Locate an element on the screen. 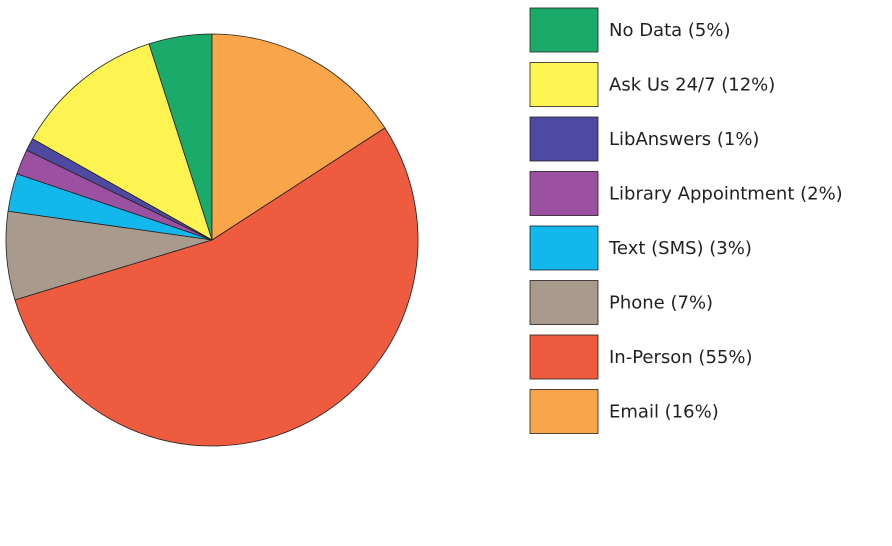  legend-label: No Data (5%) is located at coordinates (670, 30).